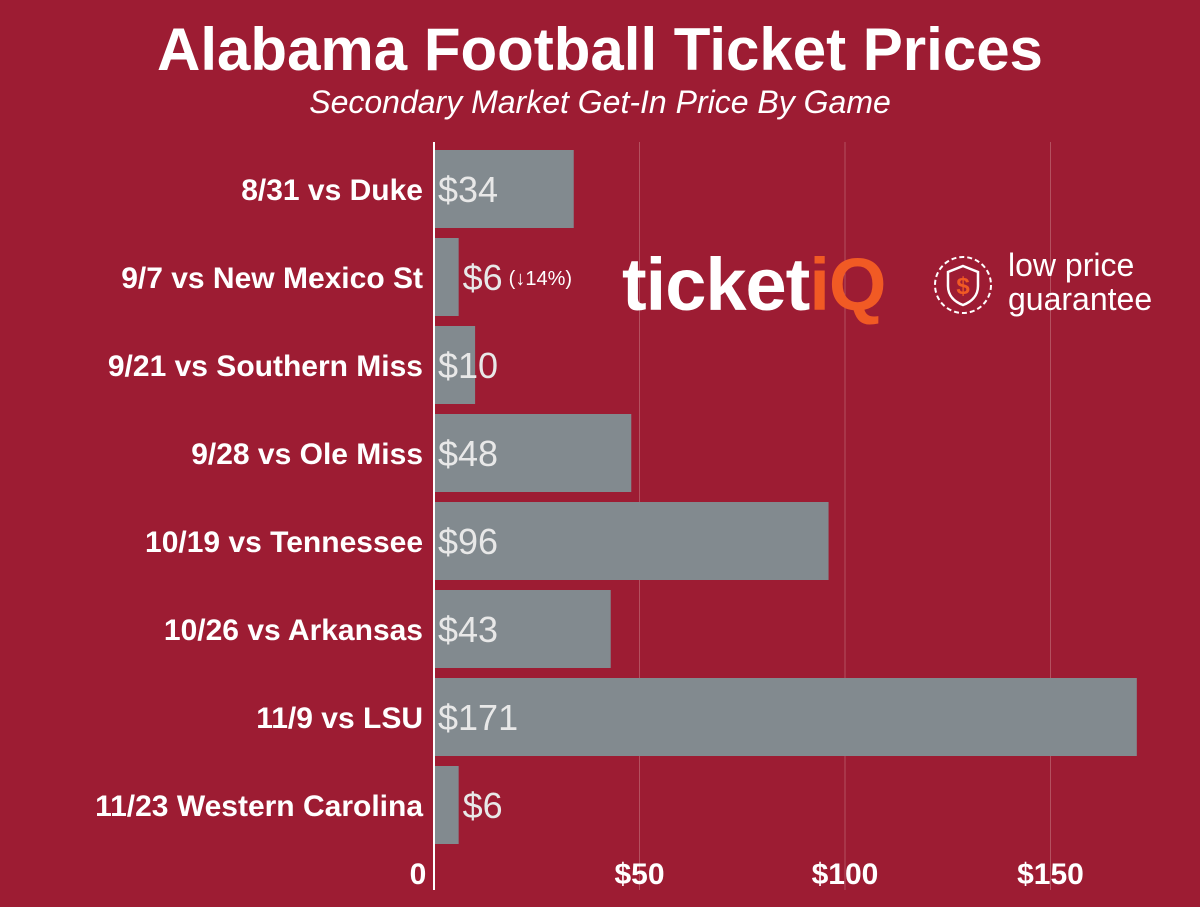 The height and width of the screenshot is (907, 1200). I want to click on value-labels: $34 $6 (↓14%) $10 $48 $96 $43 $171 $6, so click(505, 497).